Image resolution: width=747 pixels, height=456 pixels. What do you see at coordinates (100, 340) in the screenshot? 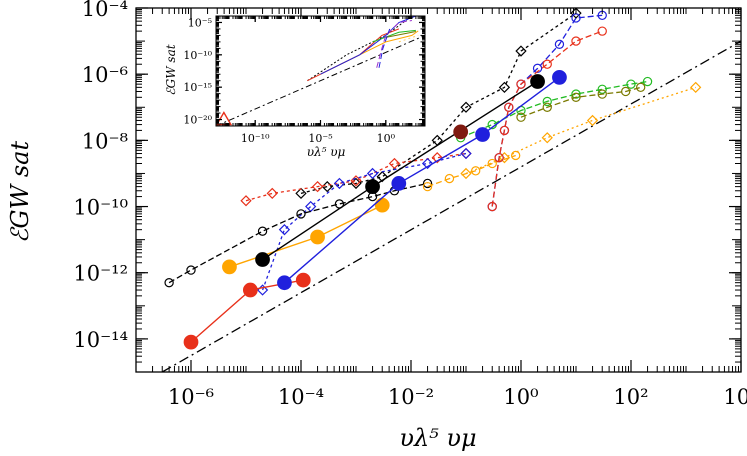
I see `main-y-tick-label: 10⁻¹⁴` at bounding box center [100, 340].